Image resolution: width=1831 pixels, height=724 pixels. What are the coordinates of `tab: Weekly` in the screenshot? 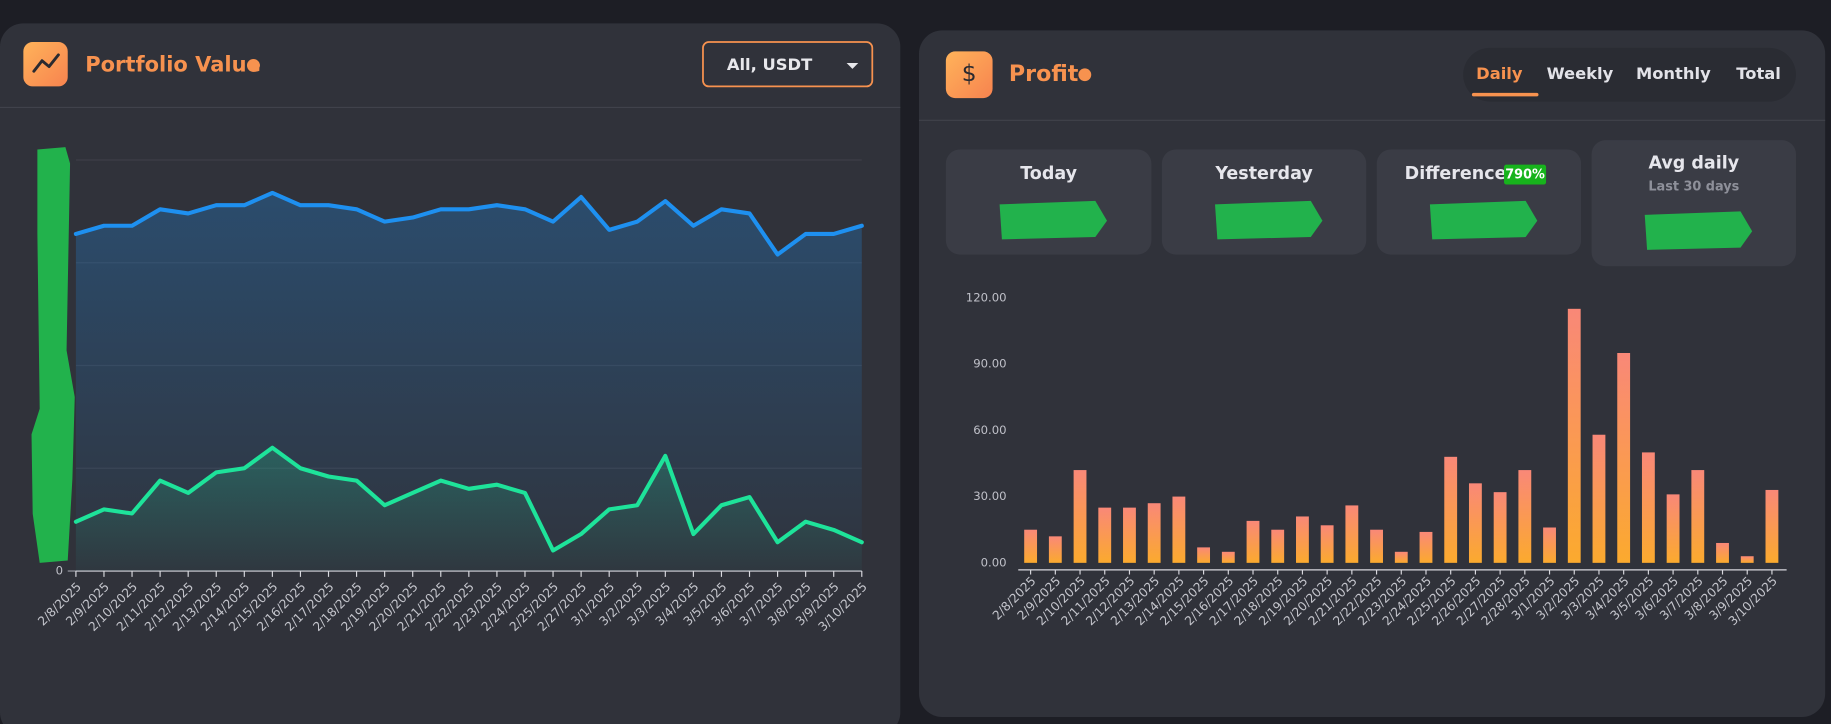 It's located at (1580, 73).